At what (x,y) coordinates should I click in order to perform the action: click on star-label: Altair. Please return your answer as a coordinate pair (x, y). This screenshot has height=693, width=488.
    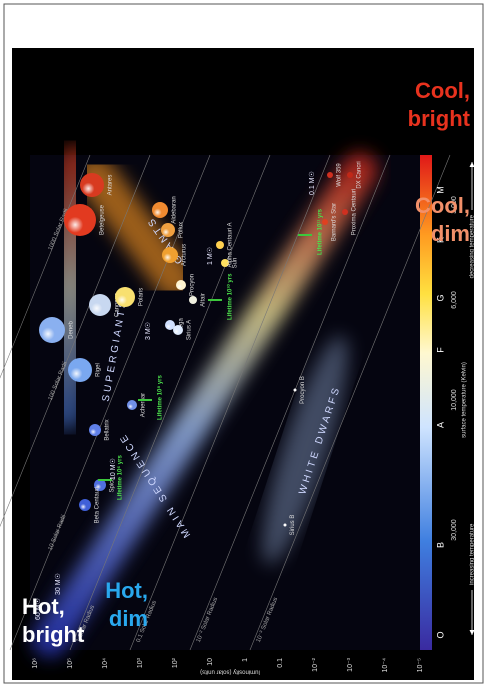
    Looking at the image, I should click on (204, 300).